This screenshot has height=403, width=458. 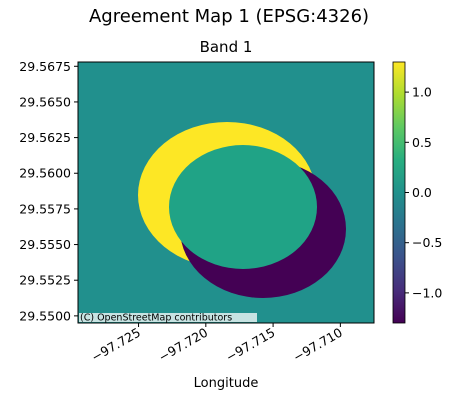 I want to click on colorbar-tick-label: 1.0, so click(x=422, y=92).